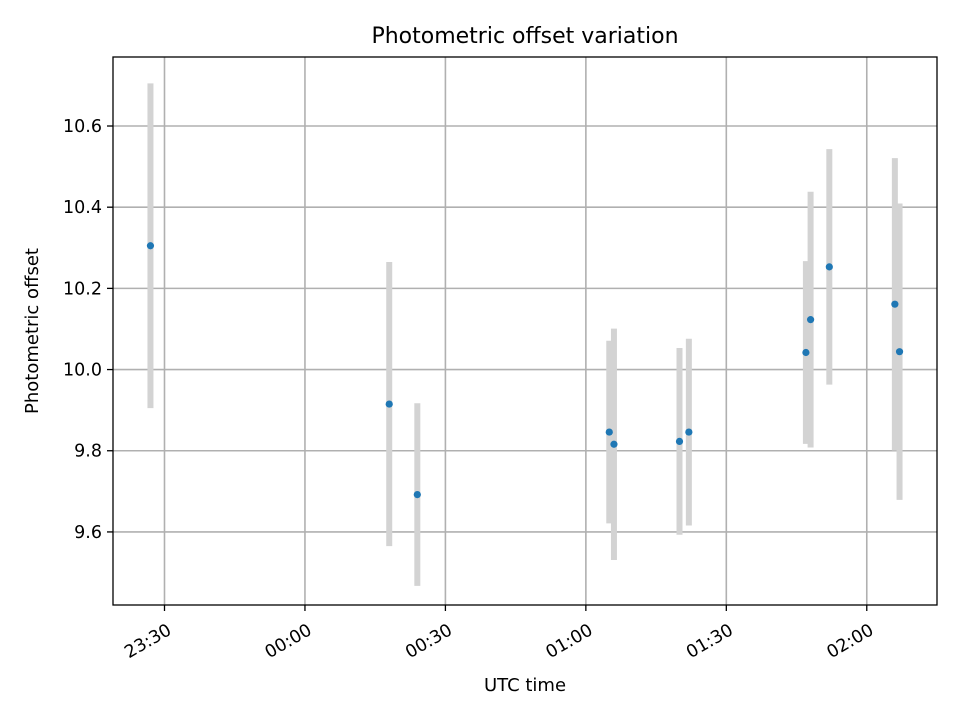 This screenshot has height=720, width=960. Describe the element at coordinates (88, 452) in the screenshot. I see `y-tick-label: 9.8` at that location.